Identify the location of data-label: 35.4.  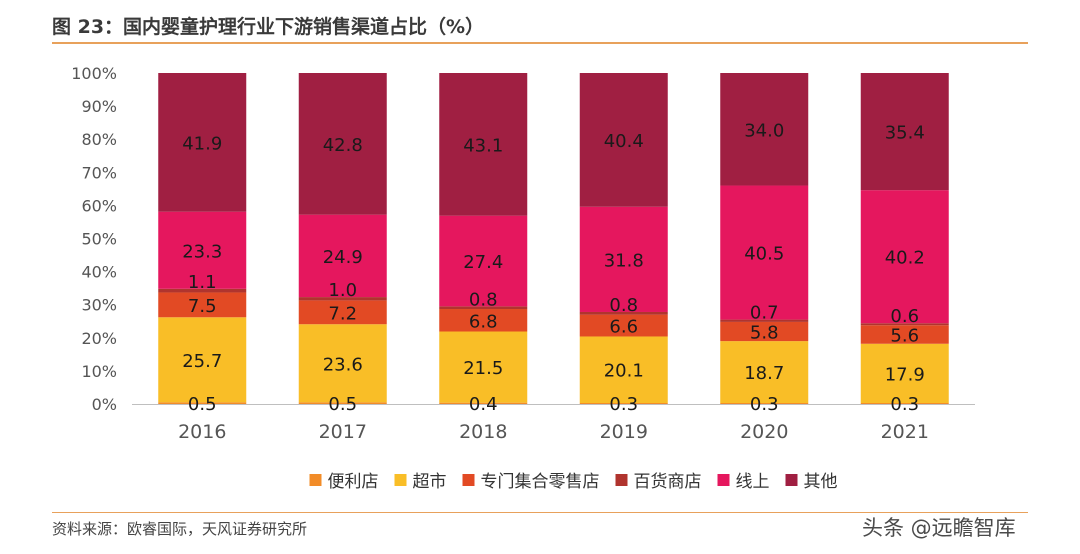
(905, 133).